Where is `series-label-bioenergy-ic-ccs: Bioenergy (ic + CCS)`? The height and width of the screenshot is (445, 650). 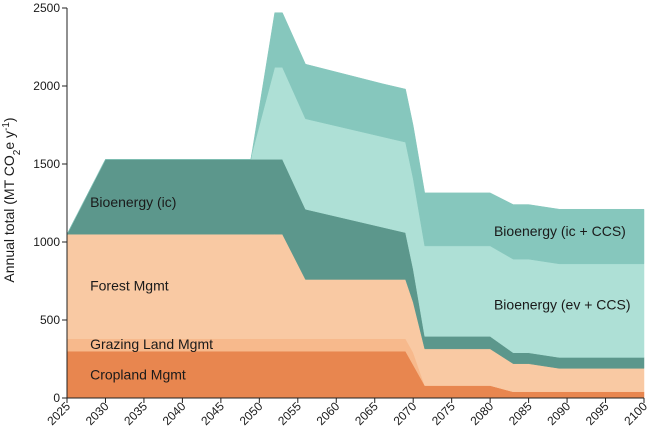
series-label-bioenergy-ic-ccs: Bioenergy (ic + CCS) is located at coordinates (560, 231).